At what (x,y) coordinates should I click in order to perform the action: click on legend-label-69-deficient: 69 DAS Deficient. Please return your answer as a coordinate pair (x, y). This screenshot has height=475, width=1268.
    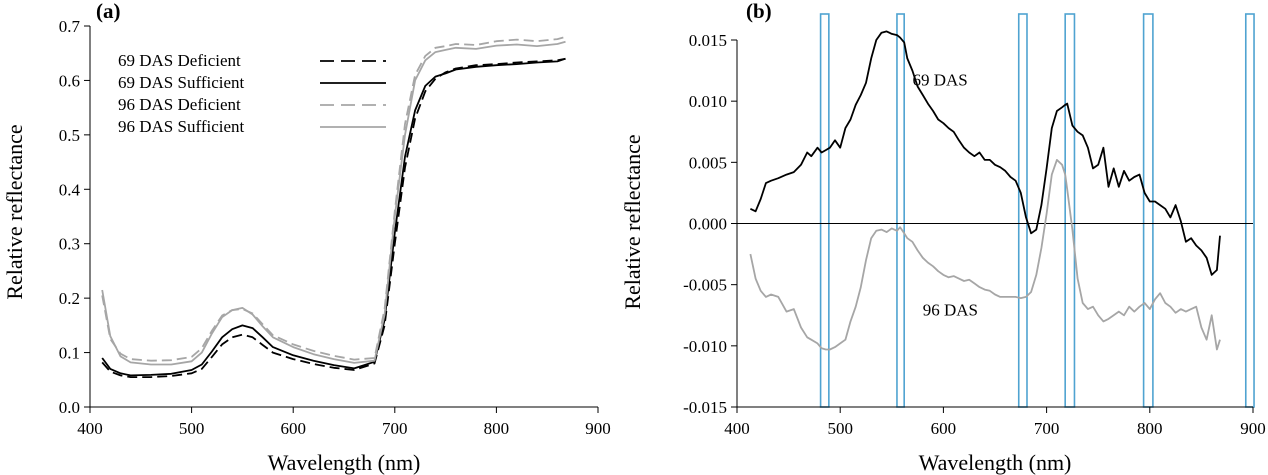
    Looking at the image, I should click on (179, 60).